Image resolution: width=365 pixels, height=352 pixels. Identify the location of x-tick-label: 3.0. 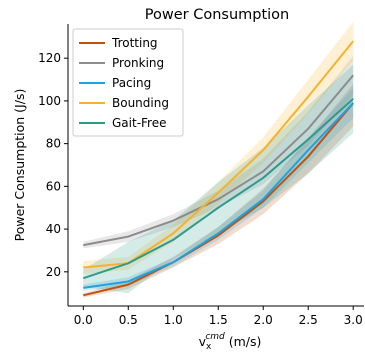
(353, 320).